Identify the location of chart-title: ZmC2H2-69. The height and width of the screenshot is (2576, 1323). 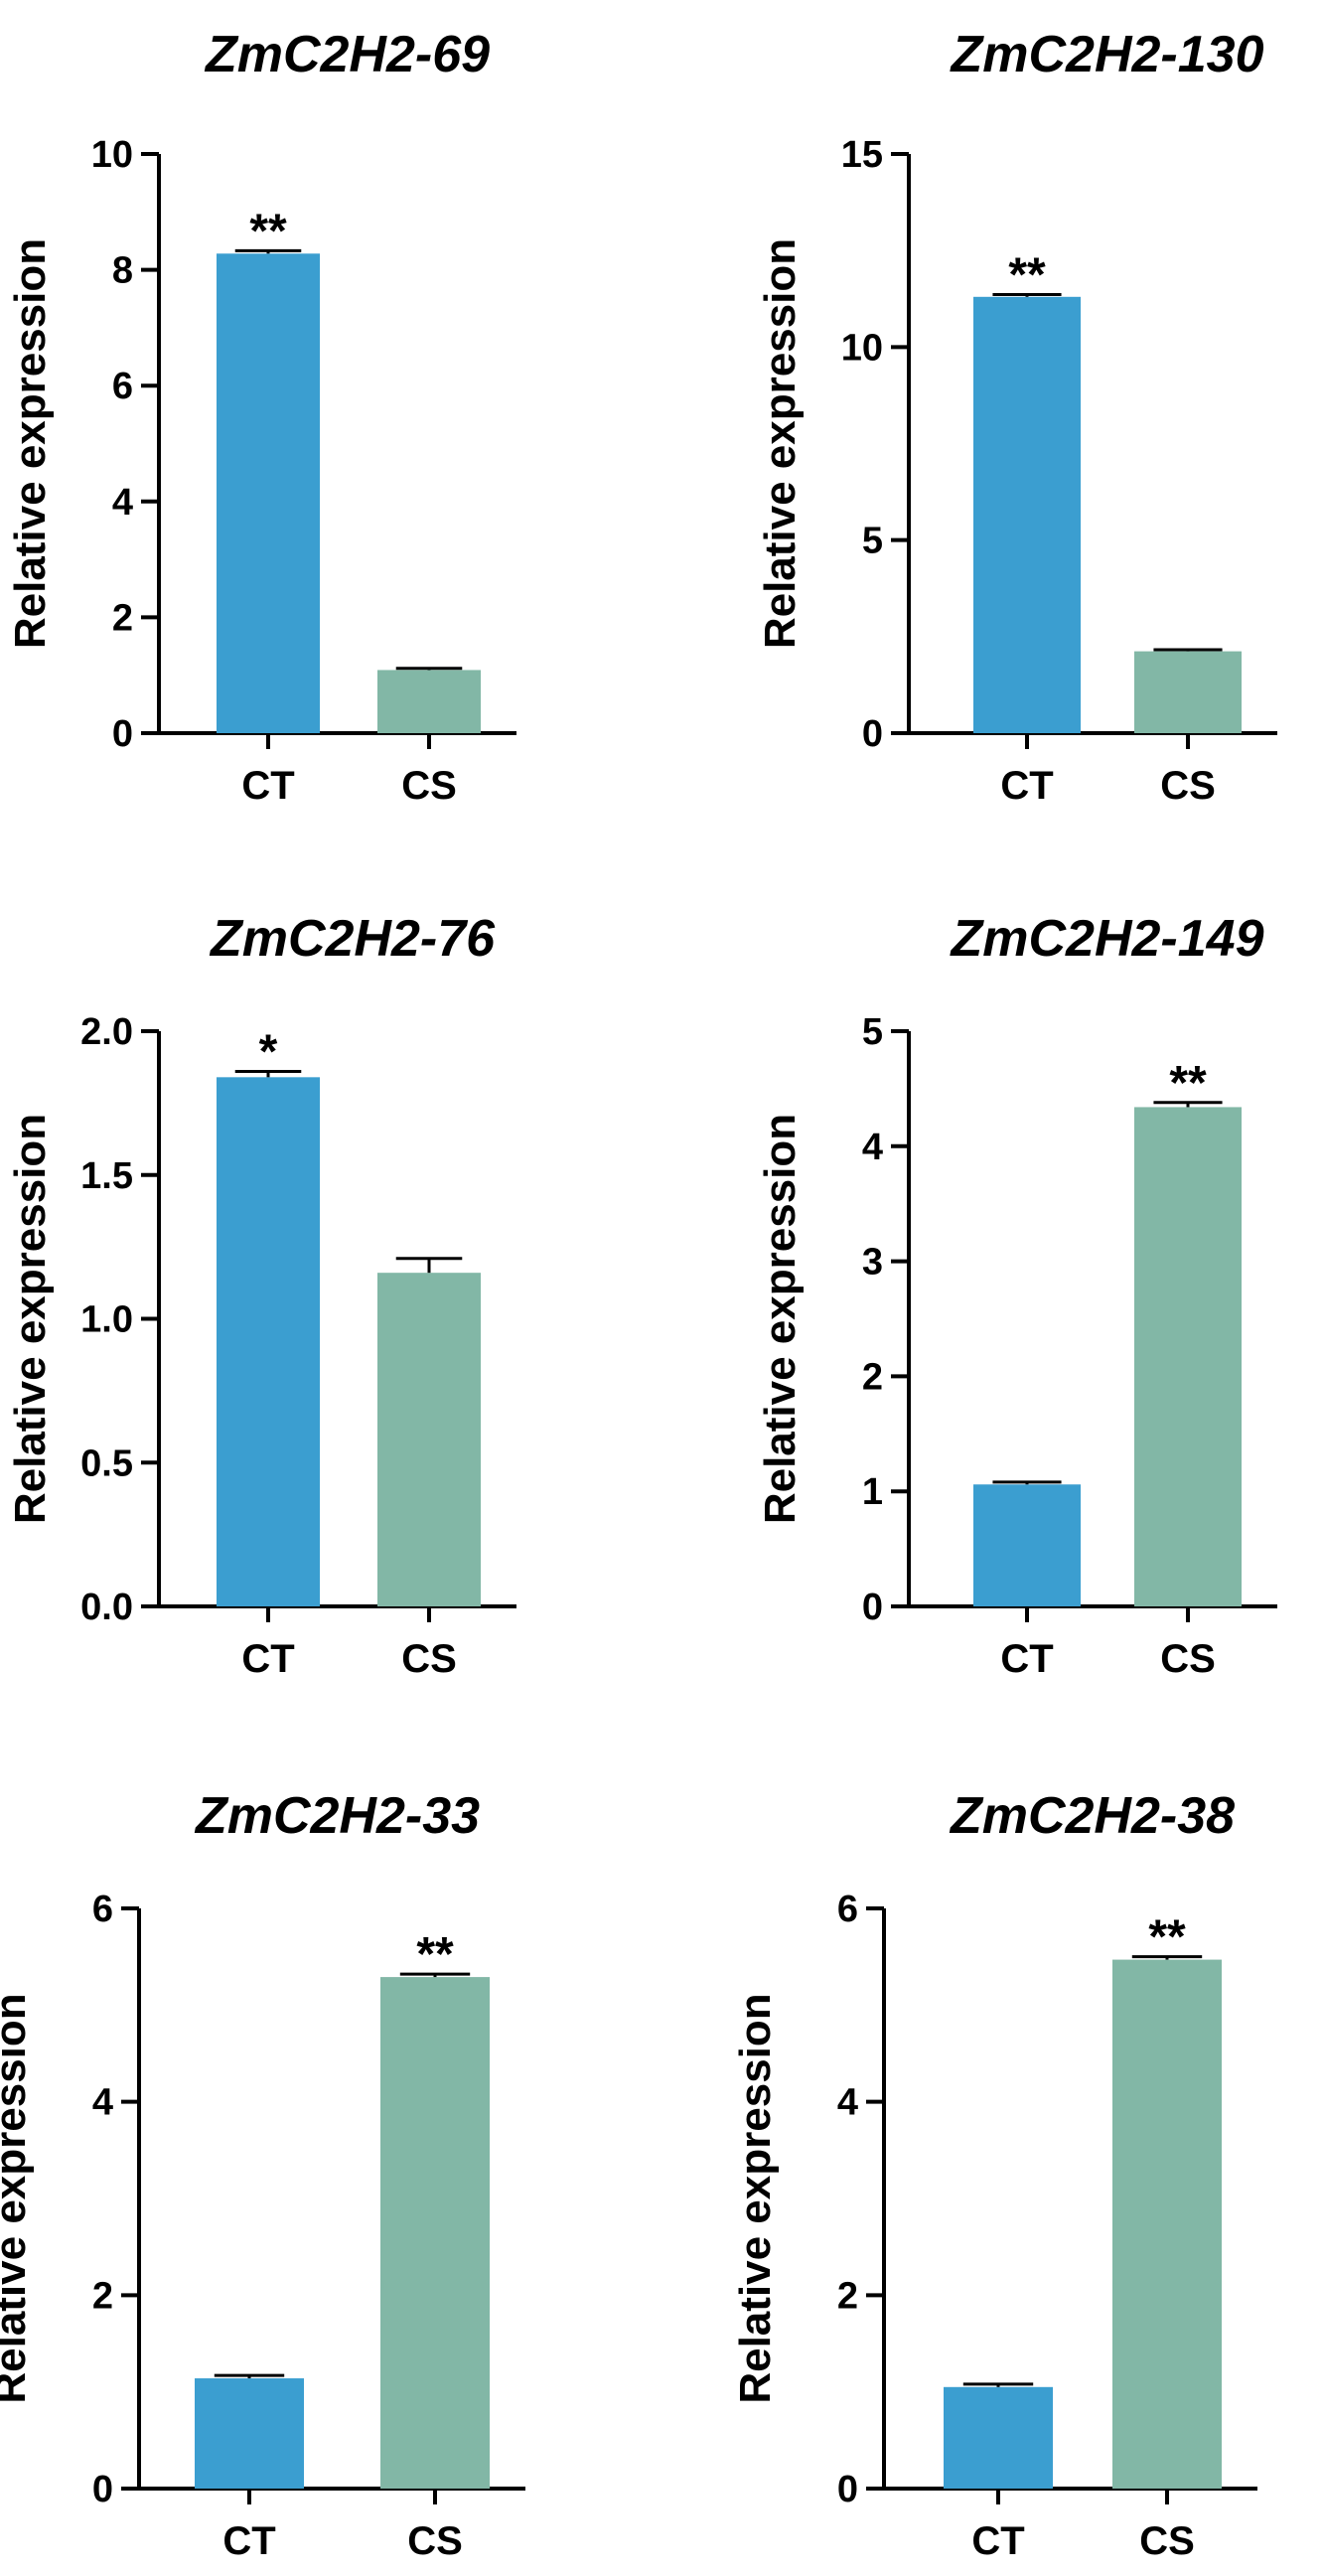
(347, 54).